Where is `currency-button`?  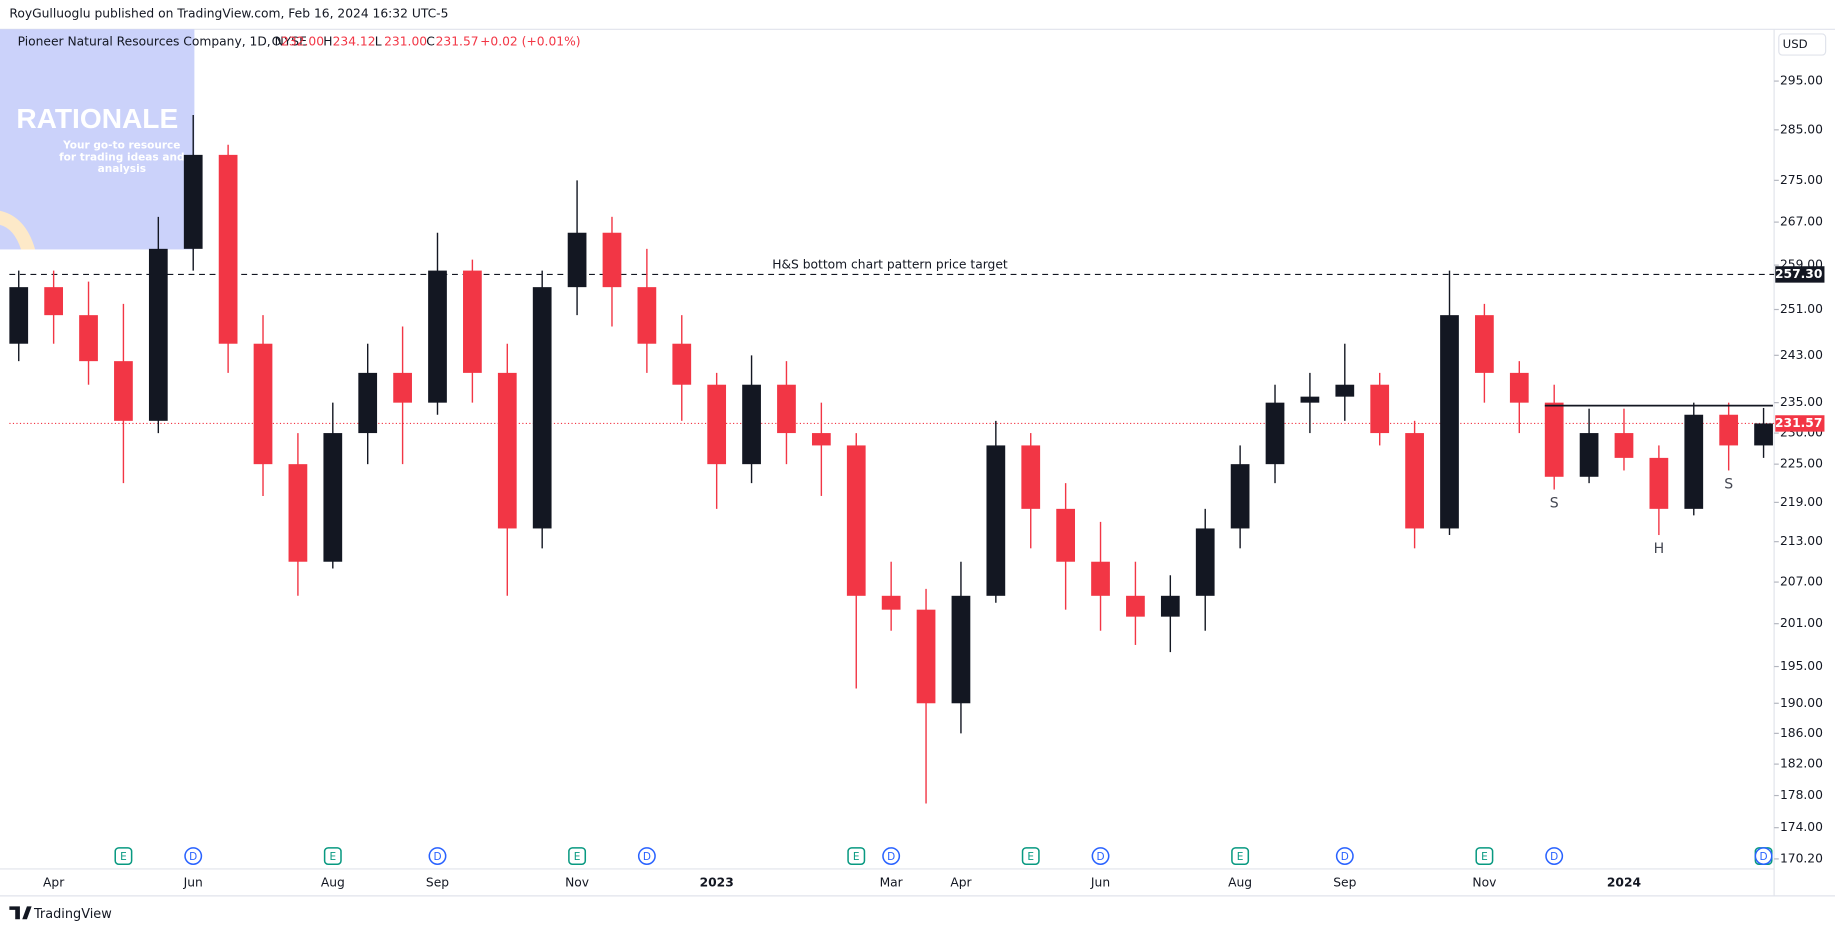 currency-button is located at coordinates (1802, 44).